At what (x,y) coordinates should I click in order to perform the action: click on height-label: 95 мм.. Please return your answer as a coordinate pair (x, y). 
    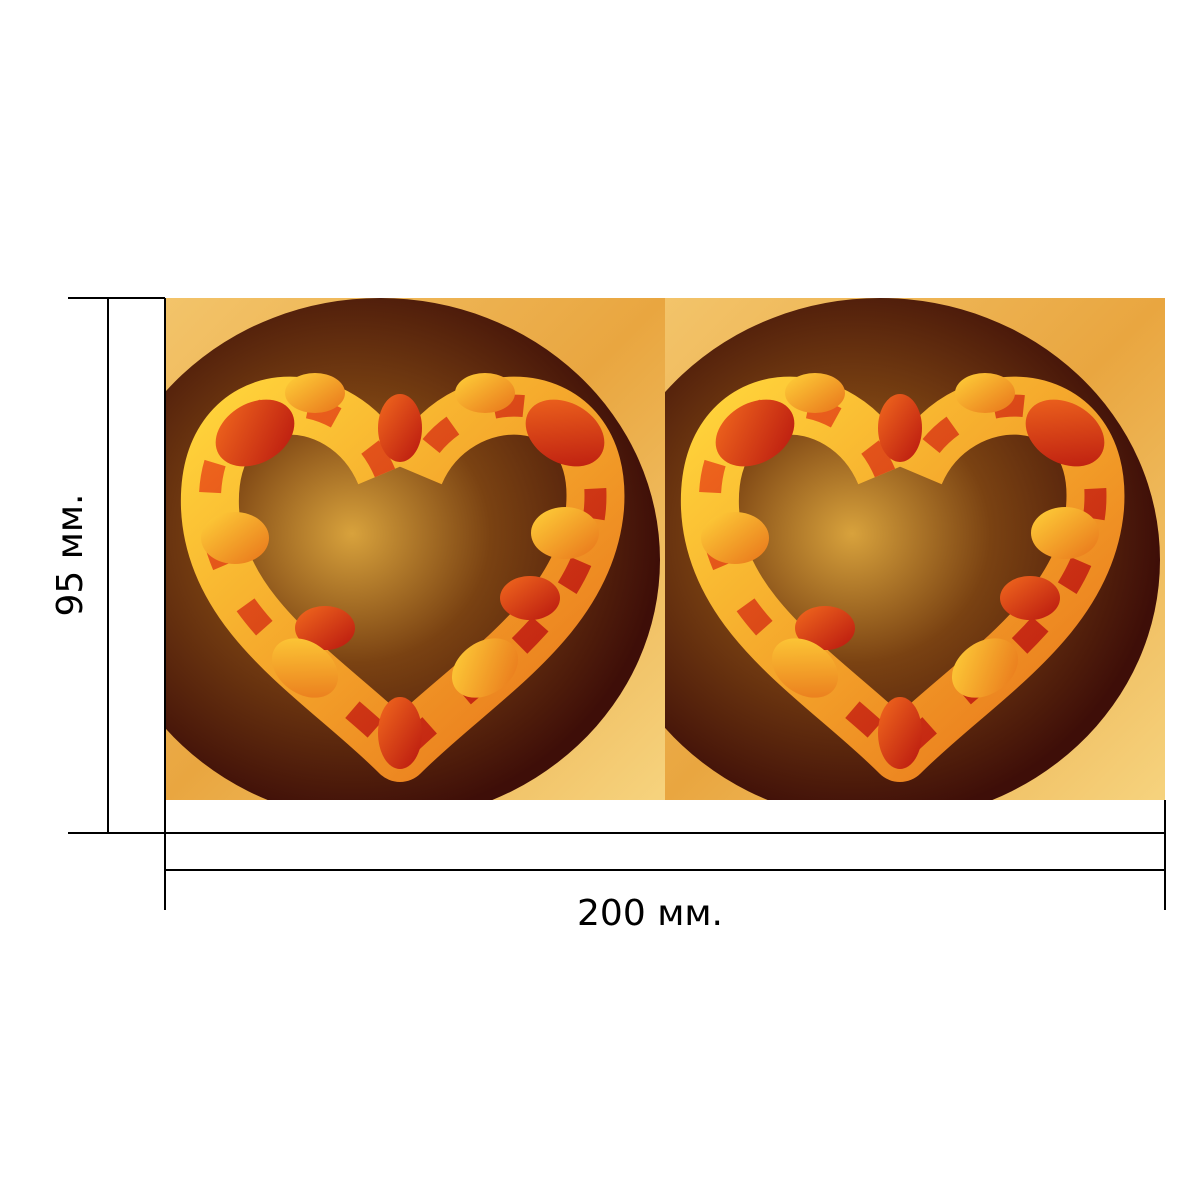
    Looking at the image, I should click on (70, 554).